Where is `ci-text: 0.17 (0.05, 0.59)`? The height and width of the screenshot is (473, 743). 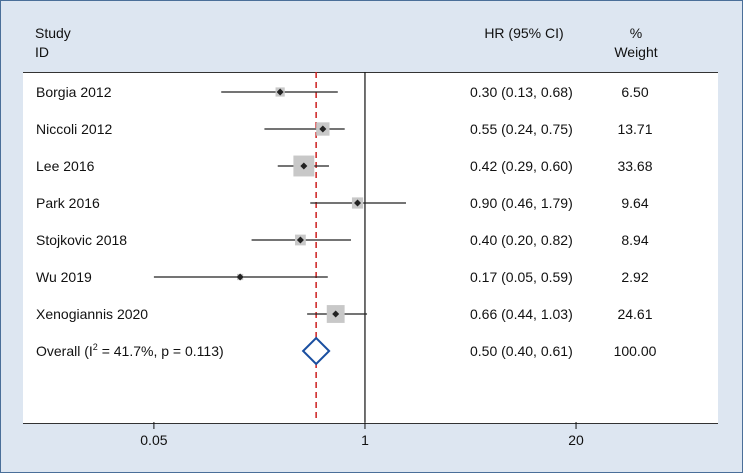
ci-text: 0.17 (0.05, 0.59) is located at coordinates (521, 277).